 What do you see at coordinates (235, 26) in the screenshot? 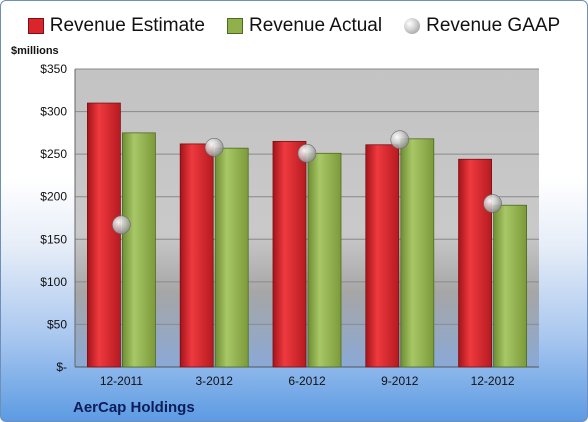
I see `legend-swatch-actual` at bounding box center [235, 26].